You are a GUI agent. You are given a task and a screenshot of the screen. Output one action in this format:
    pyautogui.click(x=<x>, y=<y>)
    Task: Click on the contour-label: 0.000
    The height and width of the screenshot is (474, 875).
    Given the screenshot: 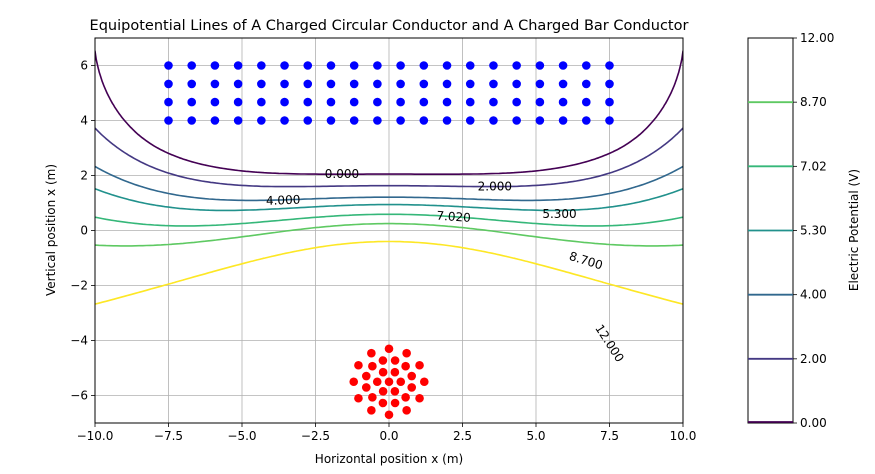 What is the action you would take?
    pyautogui.click(x=342, y=174)
    